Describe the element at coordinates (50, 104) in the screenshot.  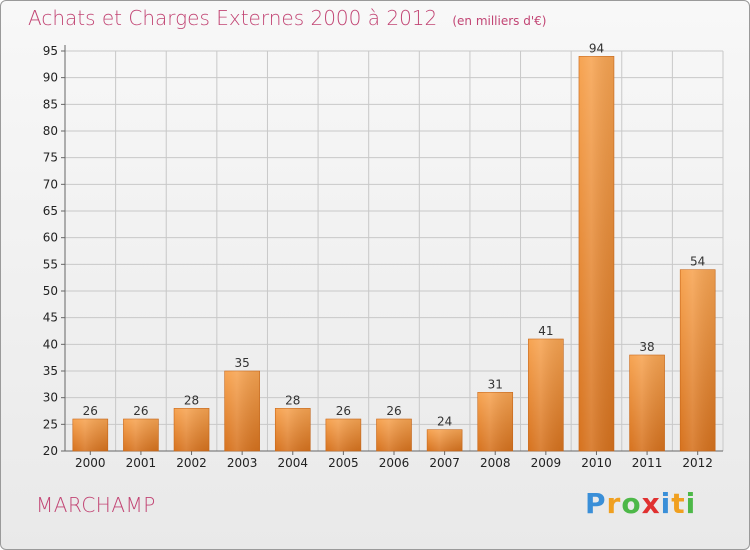
I see `y-tick-label: 85` at that location.